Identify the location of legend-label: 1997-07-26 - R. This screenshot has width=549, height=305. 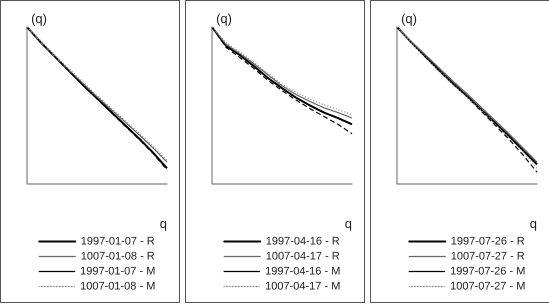
(487, 242).